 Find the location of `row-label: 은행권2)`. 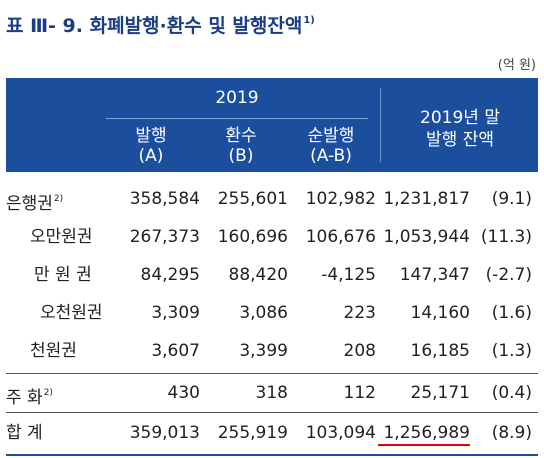

row-label: 은행권2) is located at coordinates (35, 204).